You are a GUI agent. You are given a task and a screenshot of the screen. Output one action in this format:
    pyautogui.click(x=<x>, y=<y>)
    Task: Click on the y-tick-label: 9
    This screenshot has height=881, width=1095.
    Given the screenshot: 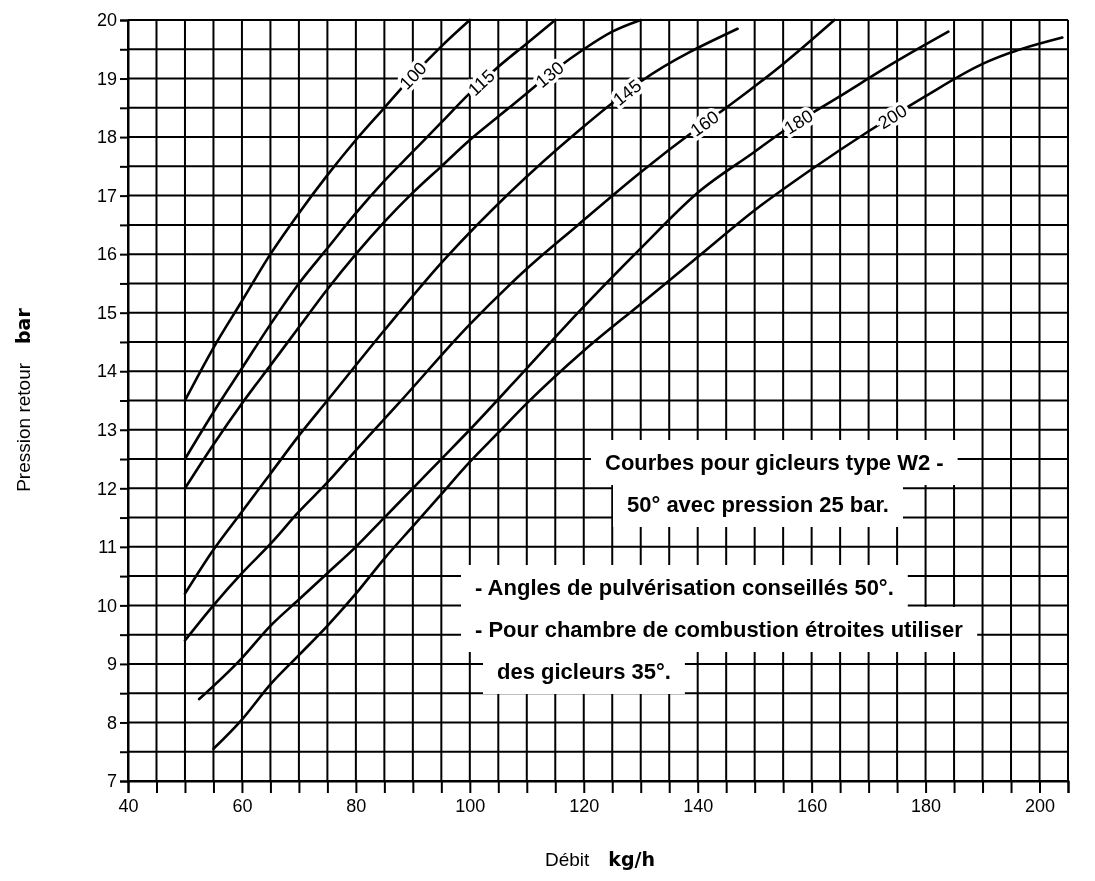 What is the action you would take?
    pyautogui.click(x=111, y=664)
    